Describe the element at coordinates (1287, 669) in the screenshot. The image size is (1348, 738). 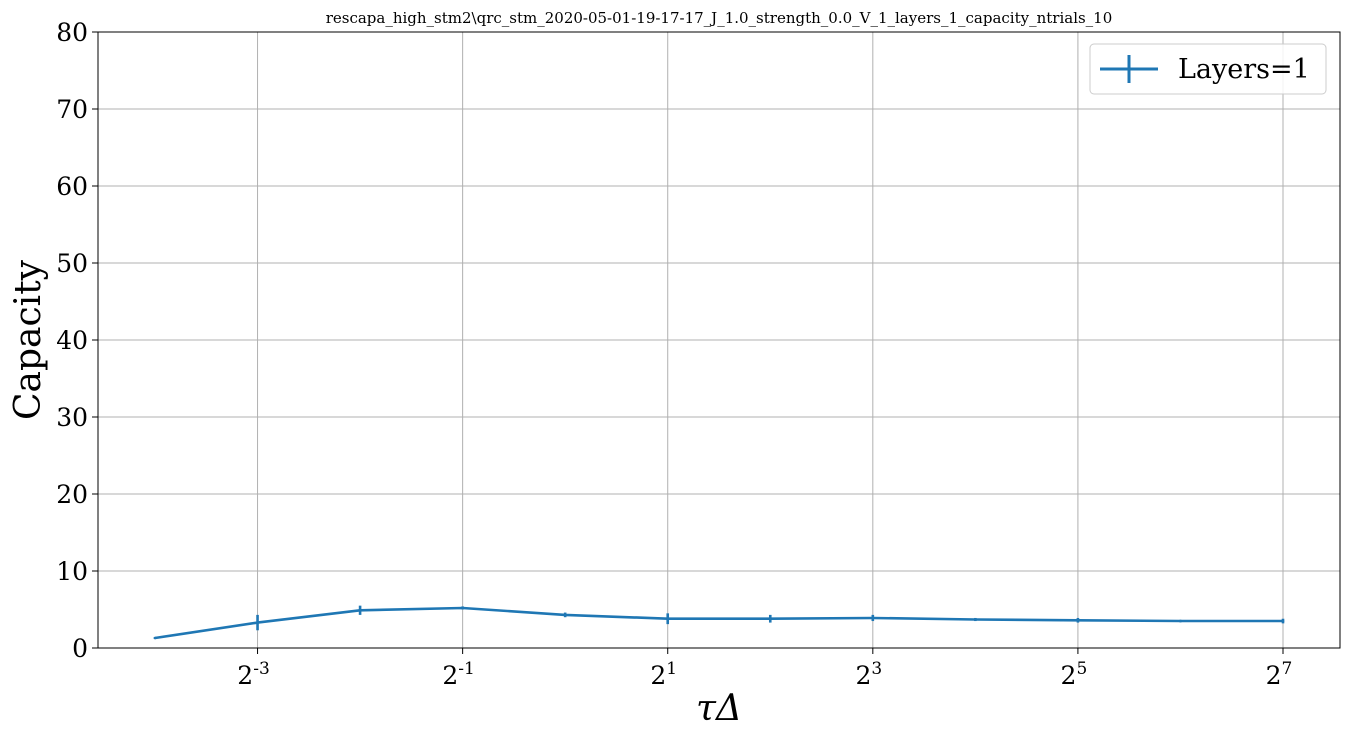
I see `x-tick-exponent: 7` at that location.